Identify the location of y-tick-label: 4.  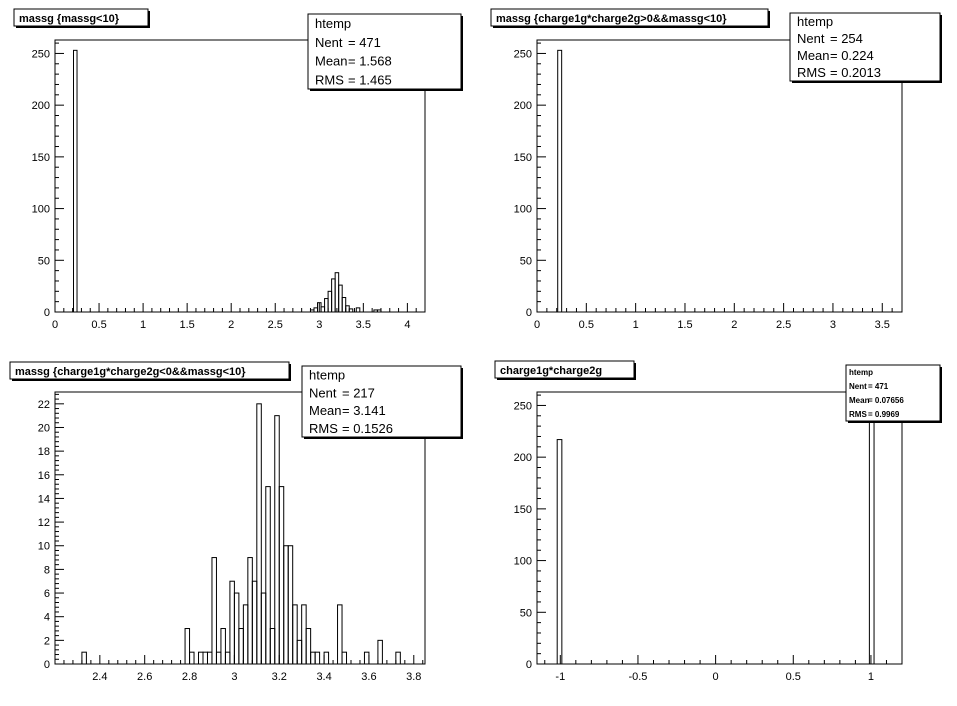
(47, 618).